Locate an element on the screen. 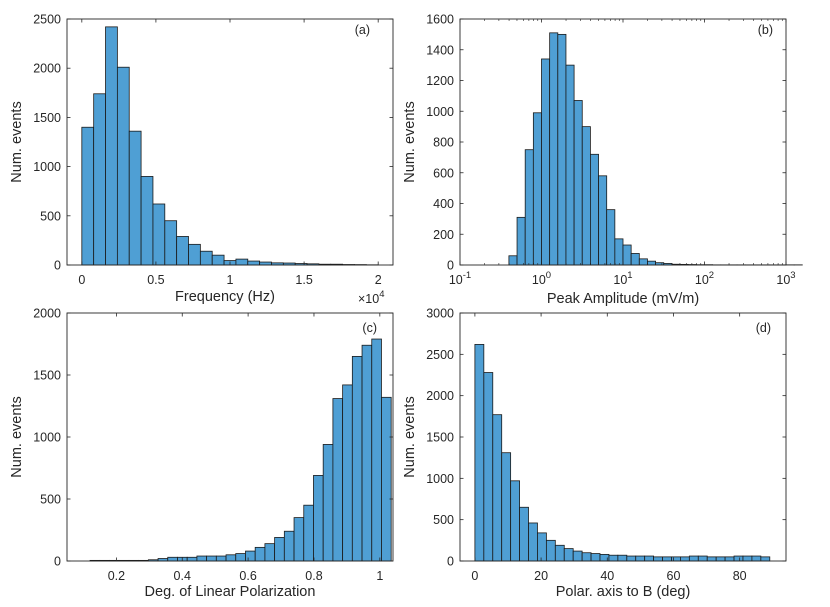 This screenshot has width=830, height=607. panel-b-x-tick-label: 10¹ is located at coordinates (622, 278).